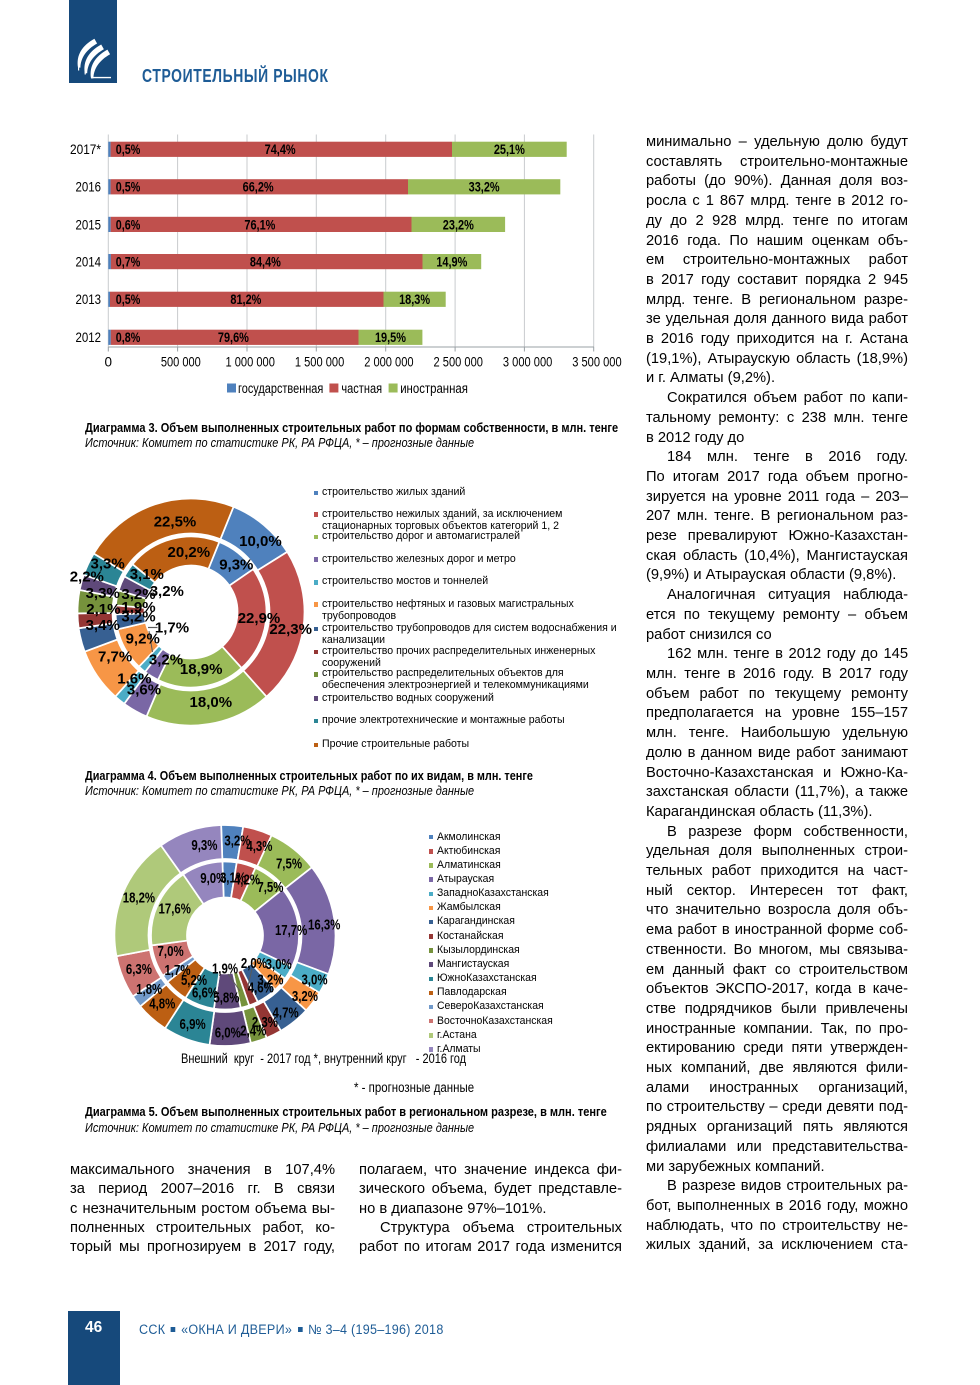  What do you see at coordinates (103, 609) in the screenshot?
I see `svg-text: 2,1%` at bounding box center [103, 609].